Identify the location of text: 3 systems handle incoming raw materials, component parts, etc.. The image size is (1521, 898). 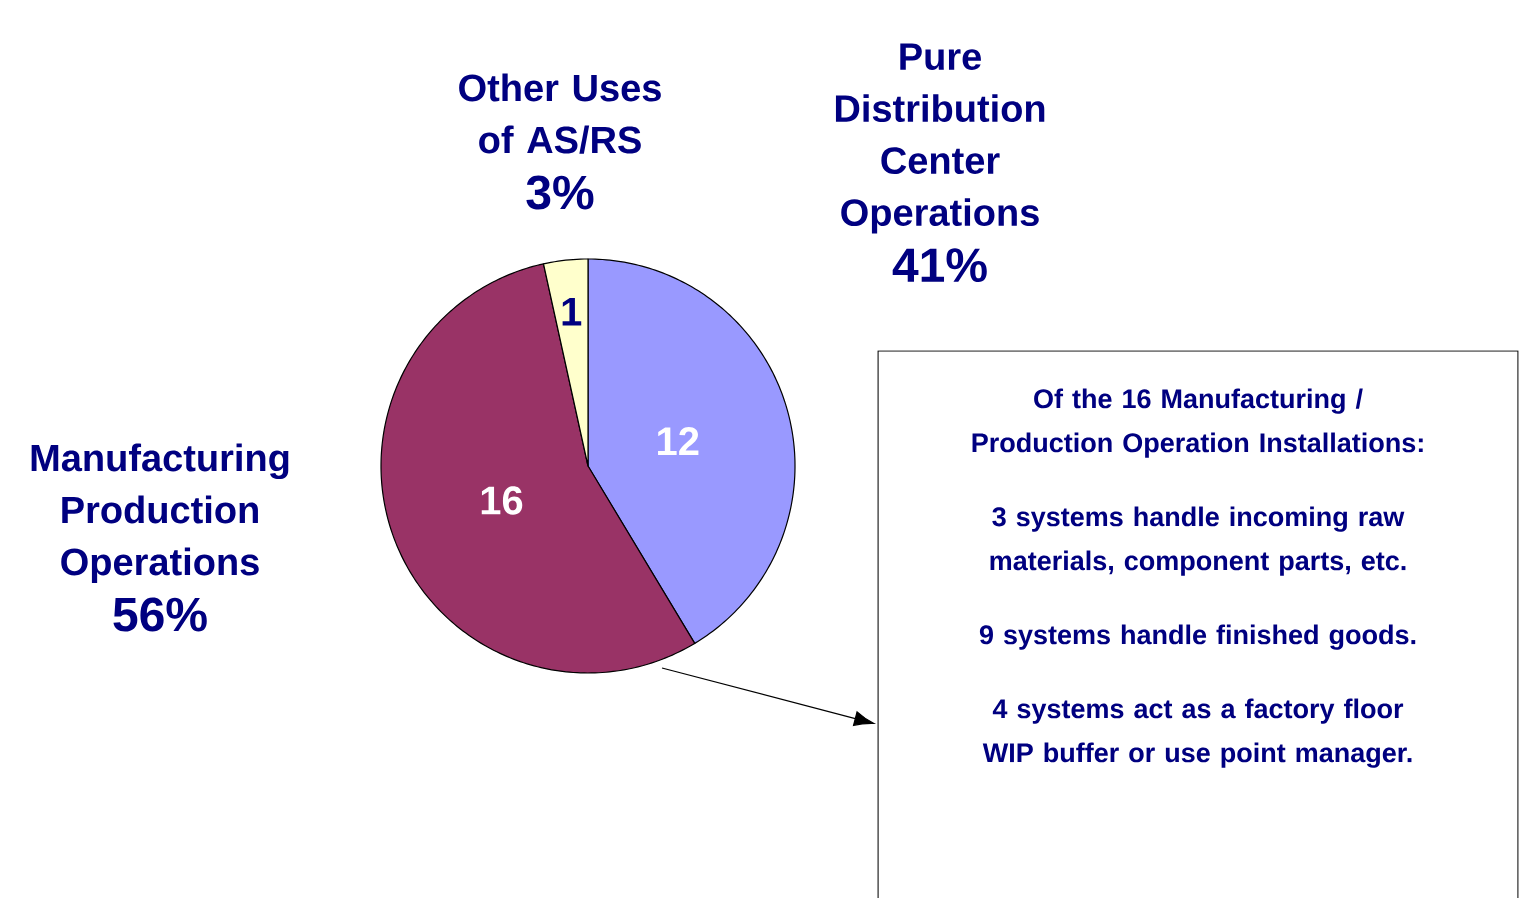
(1198, 541).